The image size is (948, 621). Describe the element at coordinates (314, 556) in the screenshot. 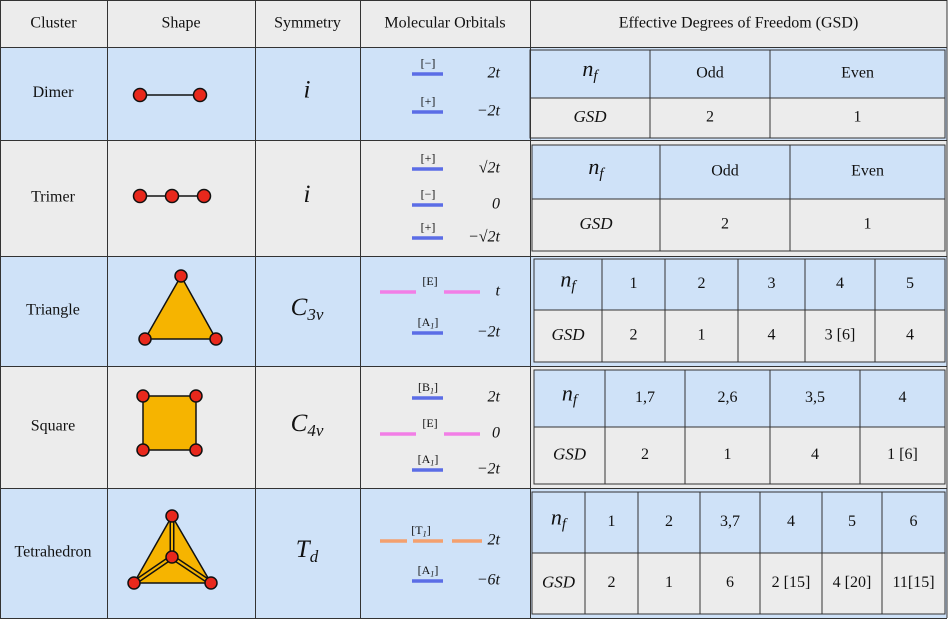

I see `symmetry-sub: d` at that location.